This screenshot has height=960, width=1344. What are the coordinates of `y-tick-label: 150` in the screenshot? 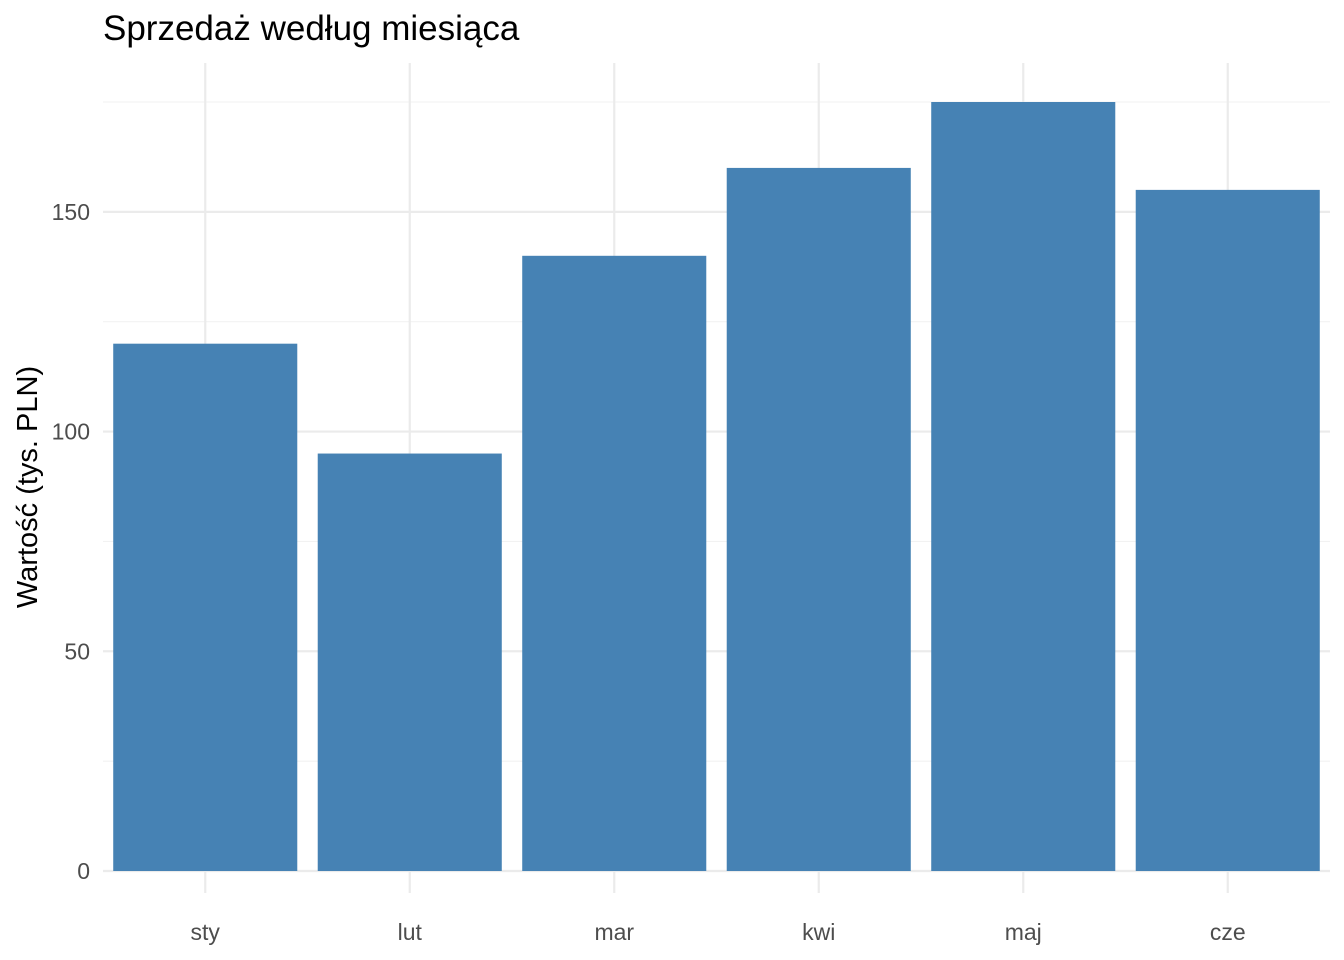 It's located at (71, 212).